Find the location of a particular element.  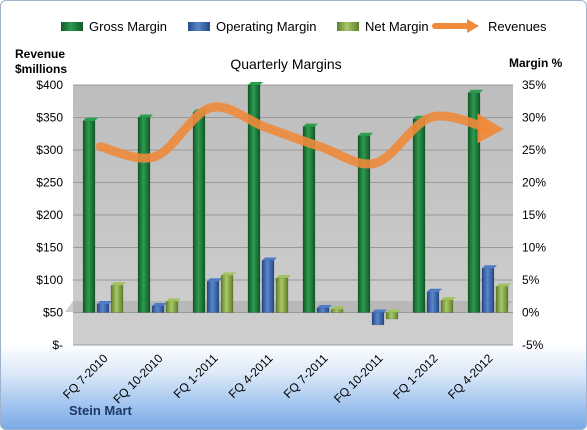

left-axis-ticks: $- $50 $100 $150 $200 $250 $300 $350 $400 is located at coordinates (49, 215).